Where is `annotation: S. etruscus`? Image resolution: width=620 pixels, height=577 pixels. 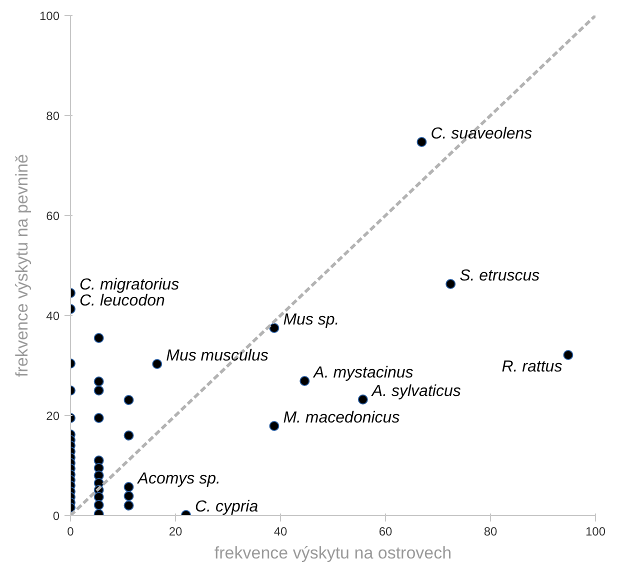
annotation: S. etruscus is located at coordinates (500, 276).